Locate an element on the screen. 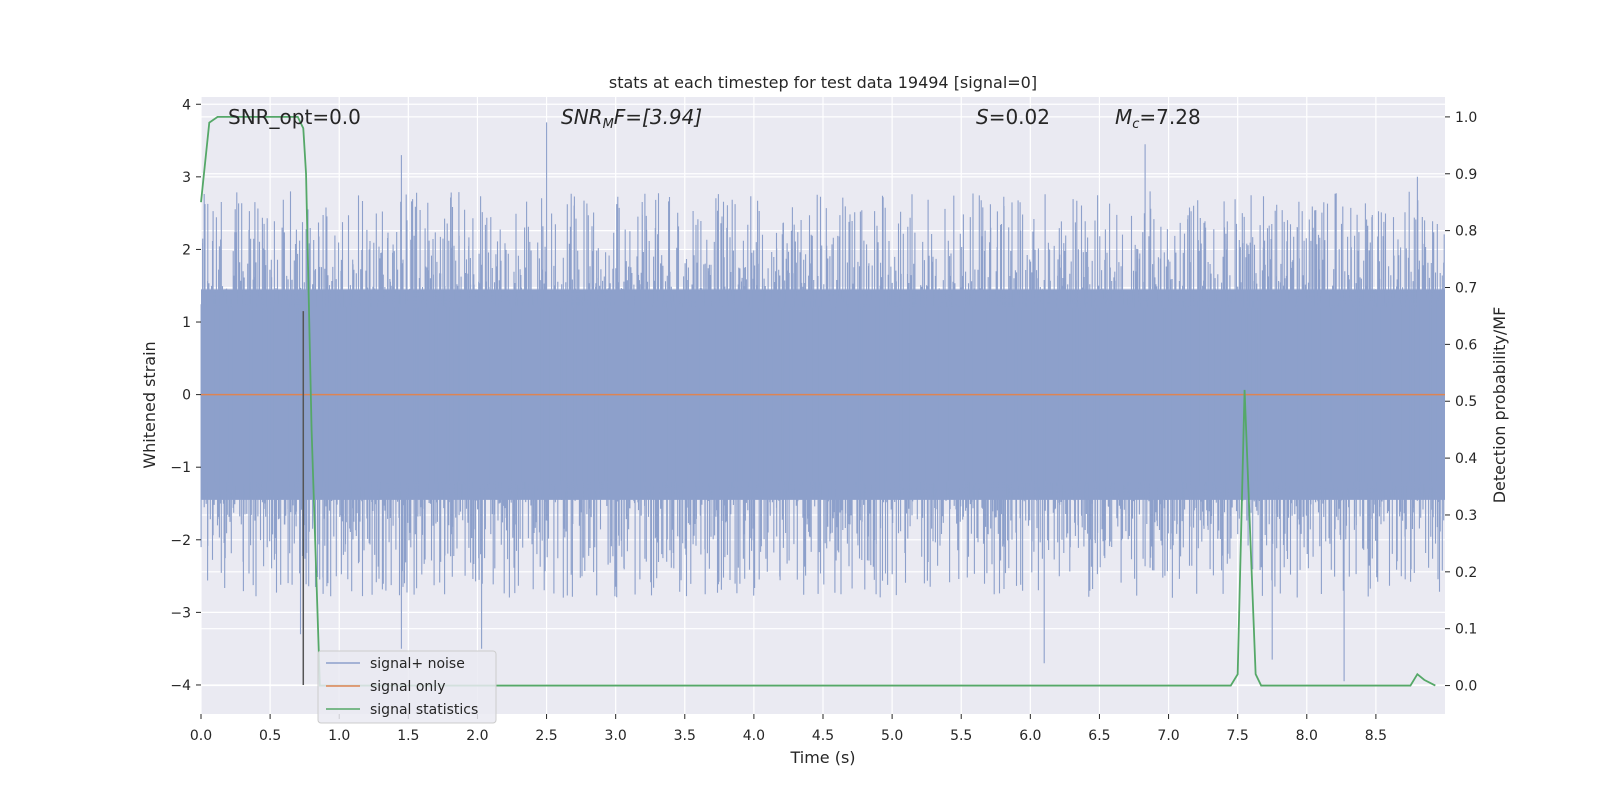 This screenshot has width=1600, height=800. y-tick-label: −4 is located at coordinates (180, 686).